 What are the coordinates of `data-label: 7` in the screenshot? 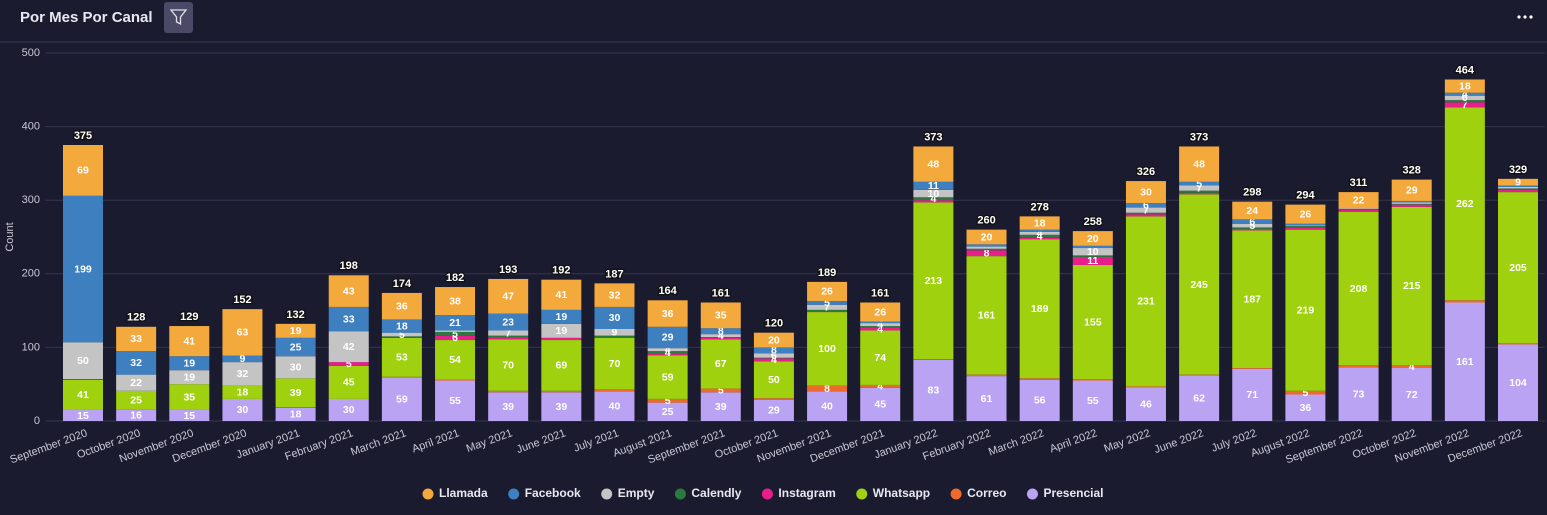 It's located at (1199, 188).